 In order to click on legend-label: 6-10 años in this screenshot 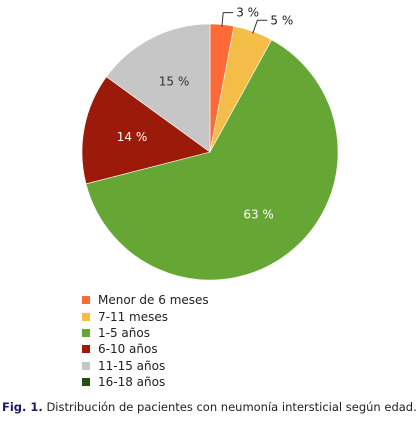, I will do `click(128, 349)`.